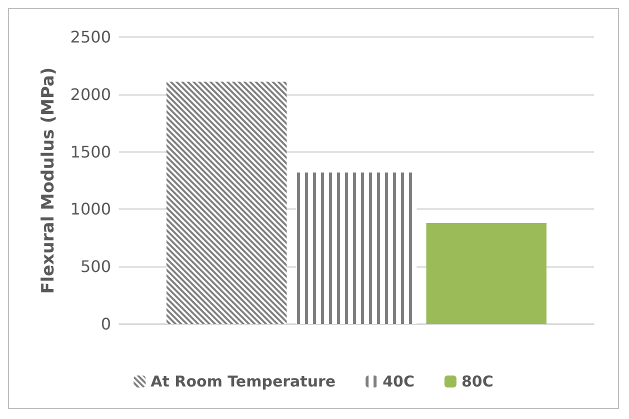 This screenshot has height=419, width=629. Describe the element at coordinates (105, 324) in the screenshot. I see `y-tick-label: 0` at that location.